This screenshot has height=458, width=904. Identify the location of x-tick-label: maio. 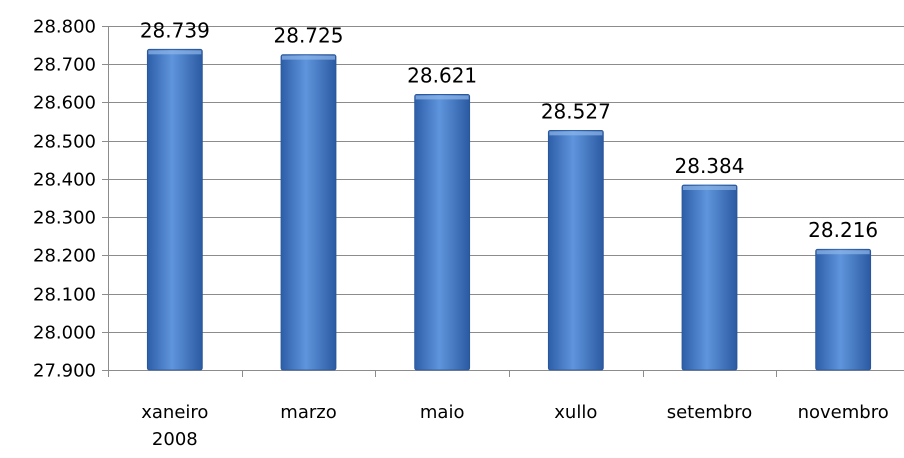
(442, 412).